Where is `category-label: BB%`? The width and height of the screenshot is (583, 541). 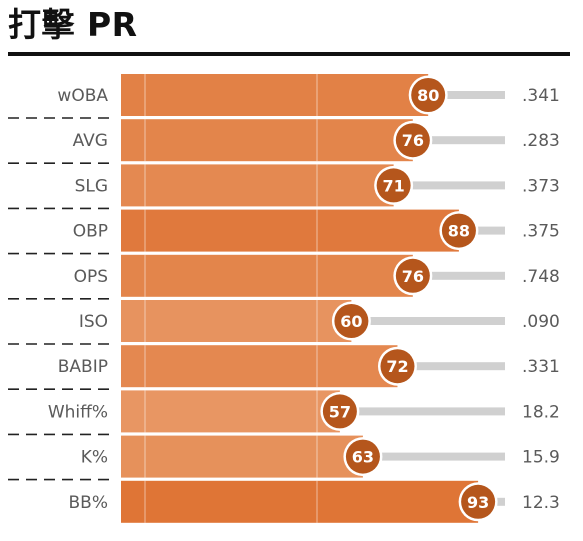
category-label: BB% is located at coordinates (88, 503).